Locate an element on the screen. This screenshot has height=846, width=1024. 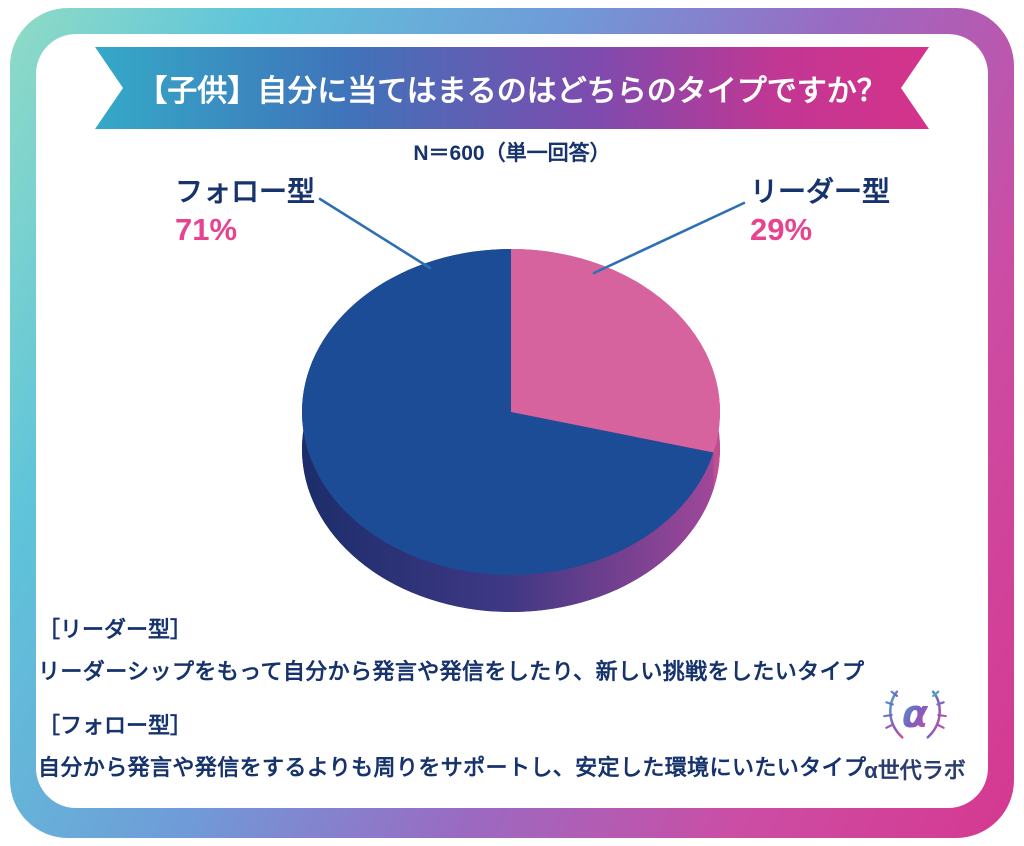
brand-logo: α α世代ラボ is located at coordinates (915, 732).